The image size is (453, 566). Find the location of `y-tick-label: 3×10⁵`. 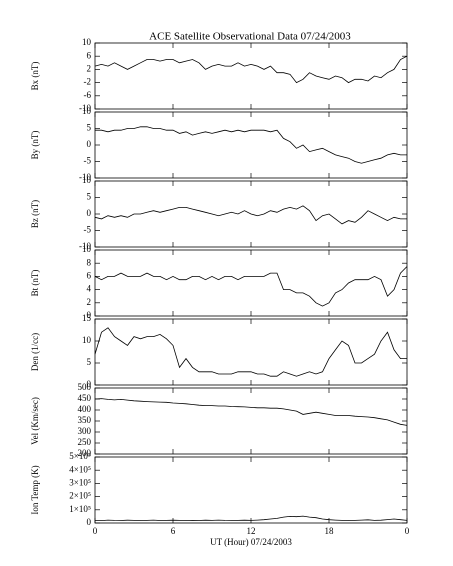

y-tick-label: 3×10⁵ is located at coordinates (80, 482).